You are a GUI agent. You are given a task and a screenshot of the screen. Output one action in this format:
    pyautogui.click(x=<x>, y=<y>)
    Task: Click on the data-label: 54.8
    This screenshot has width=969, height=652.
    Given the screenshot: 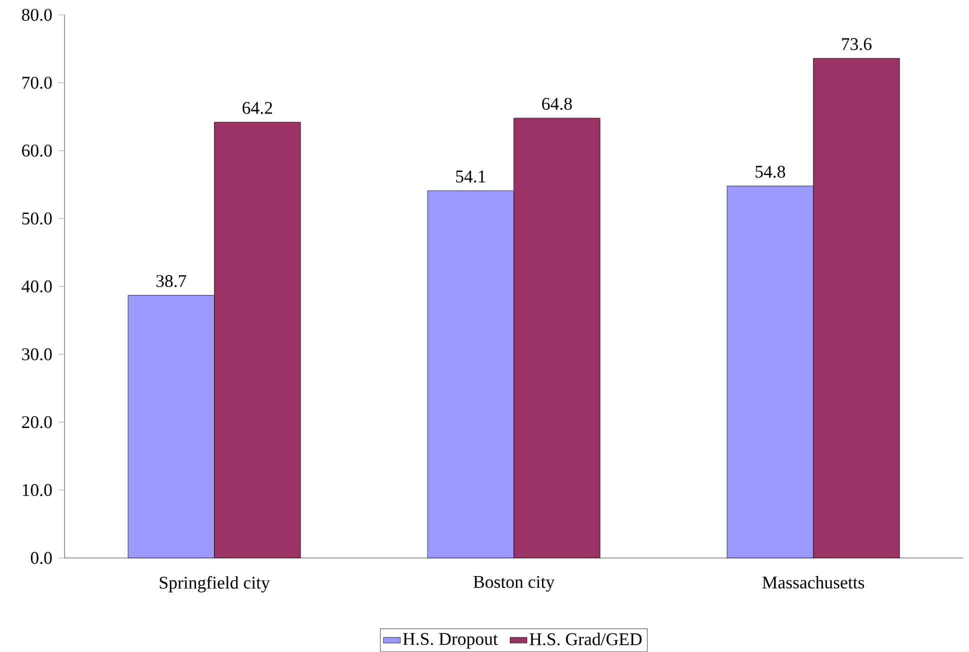 What is the action you would take?
    pyautogui.click(x=771, y=172)
    